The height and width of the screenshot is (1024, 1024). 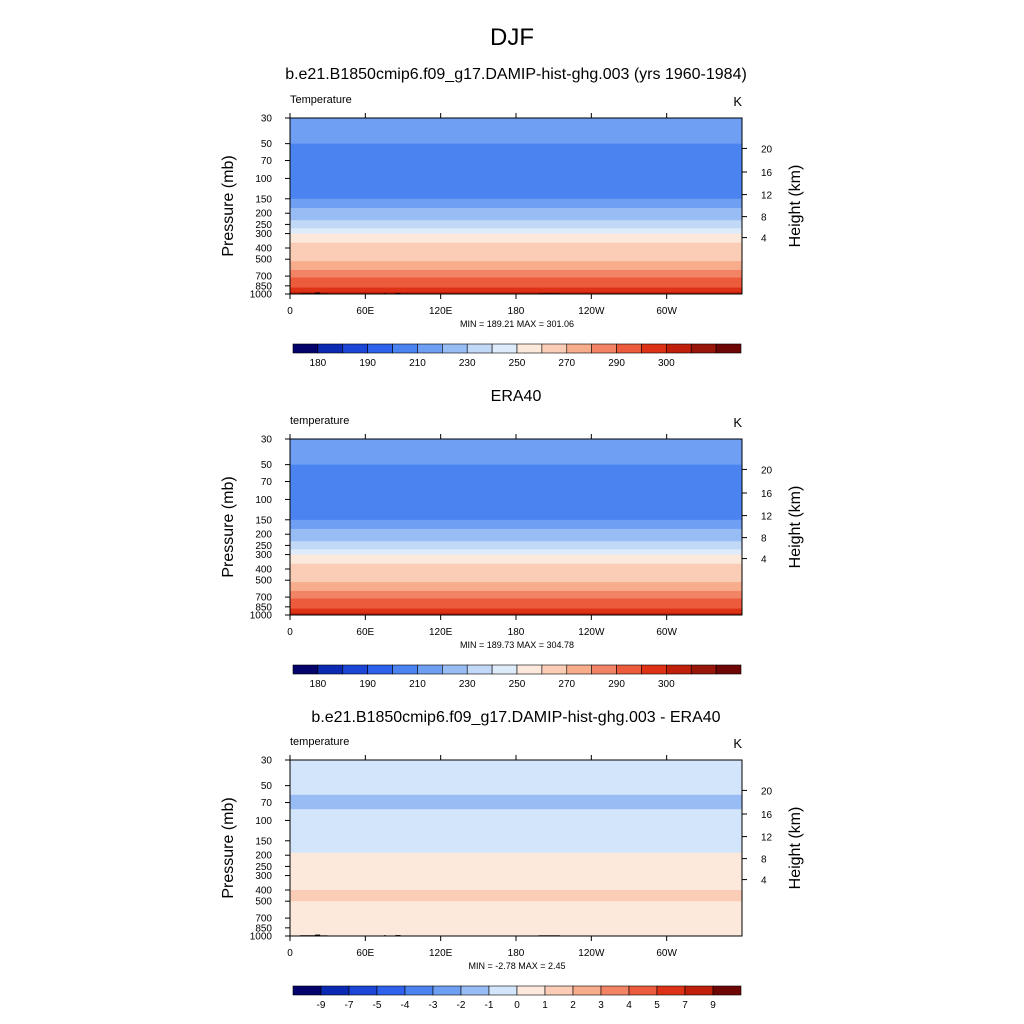 I want to click on colorbar-label: -7, so click(x=349, y=1005).